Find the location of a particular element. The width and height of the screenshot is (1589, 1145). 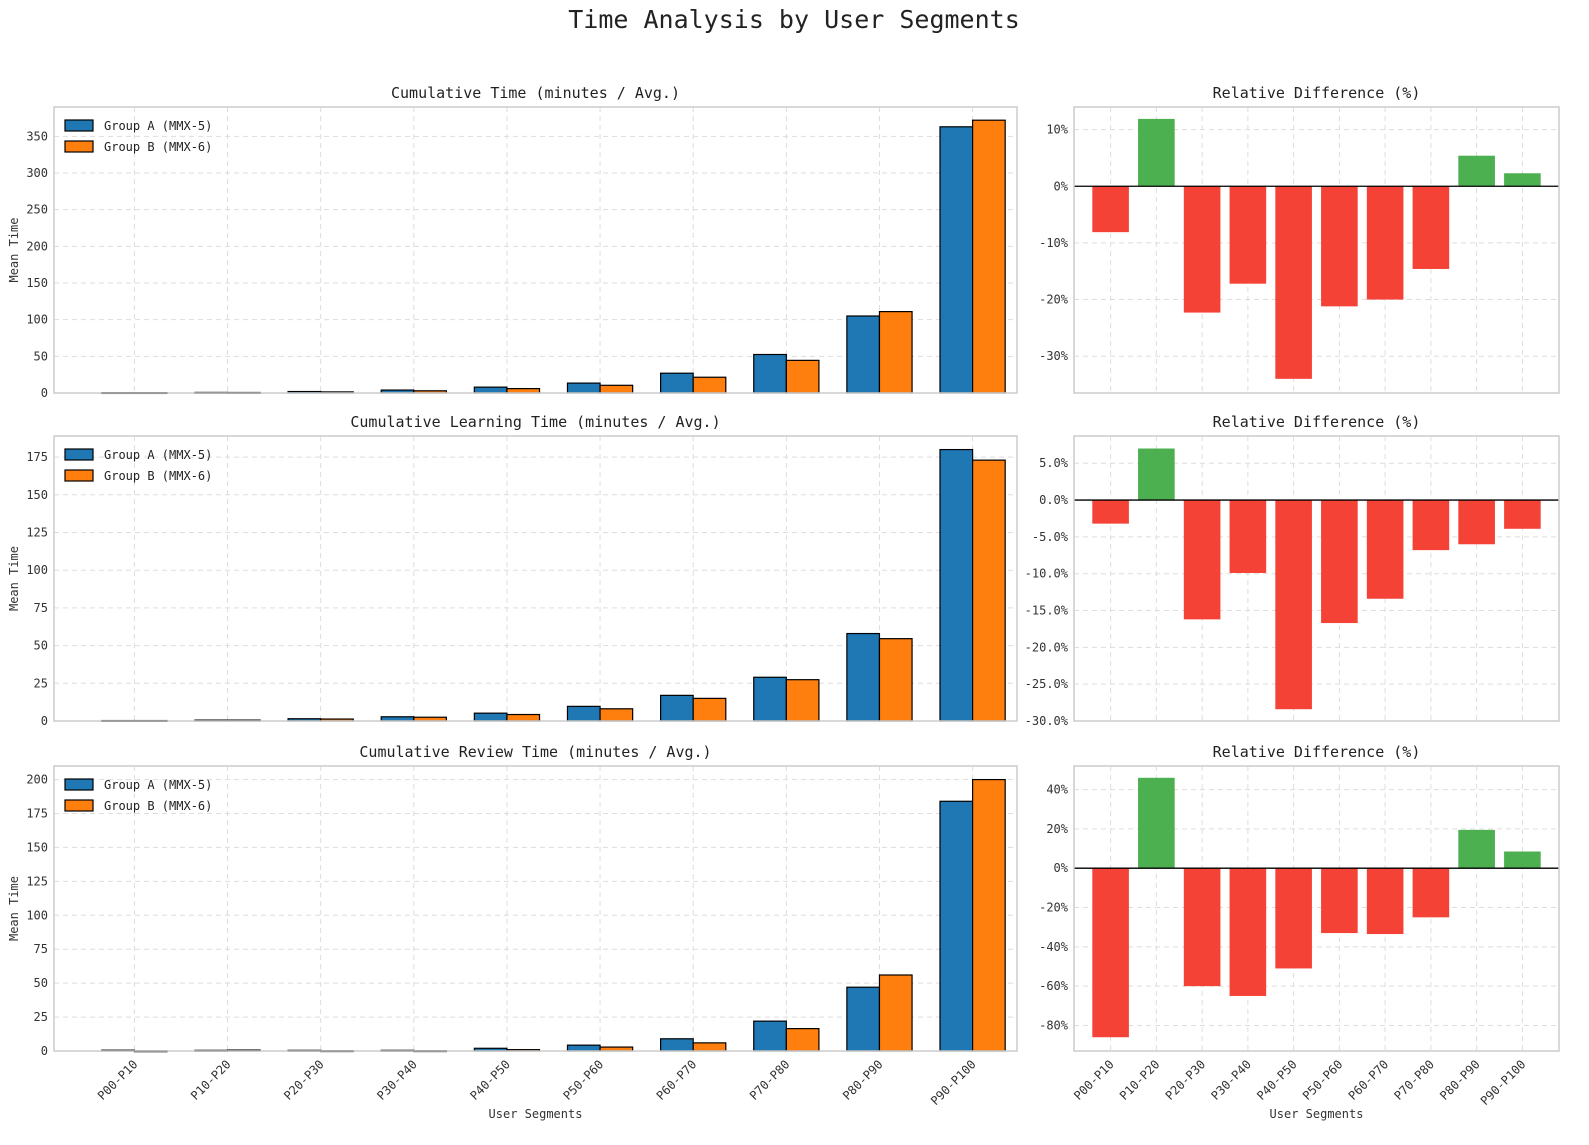

y-tick-label: -10% is located at coordinates (1054, 243).